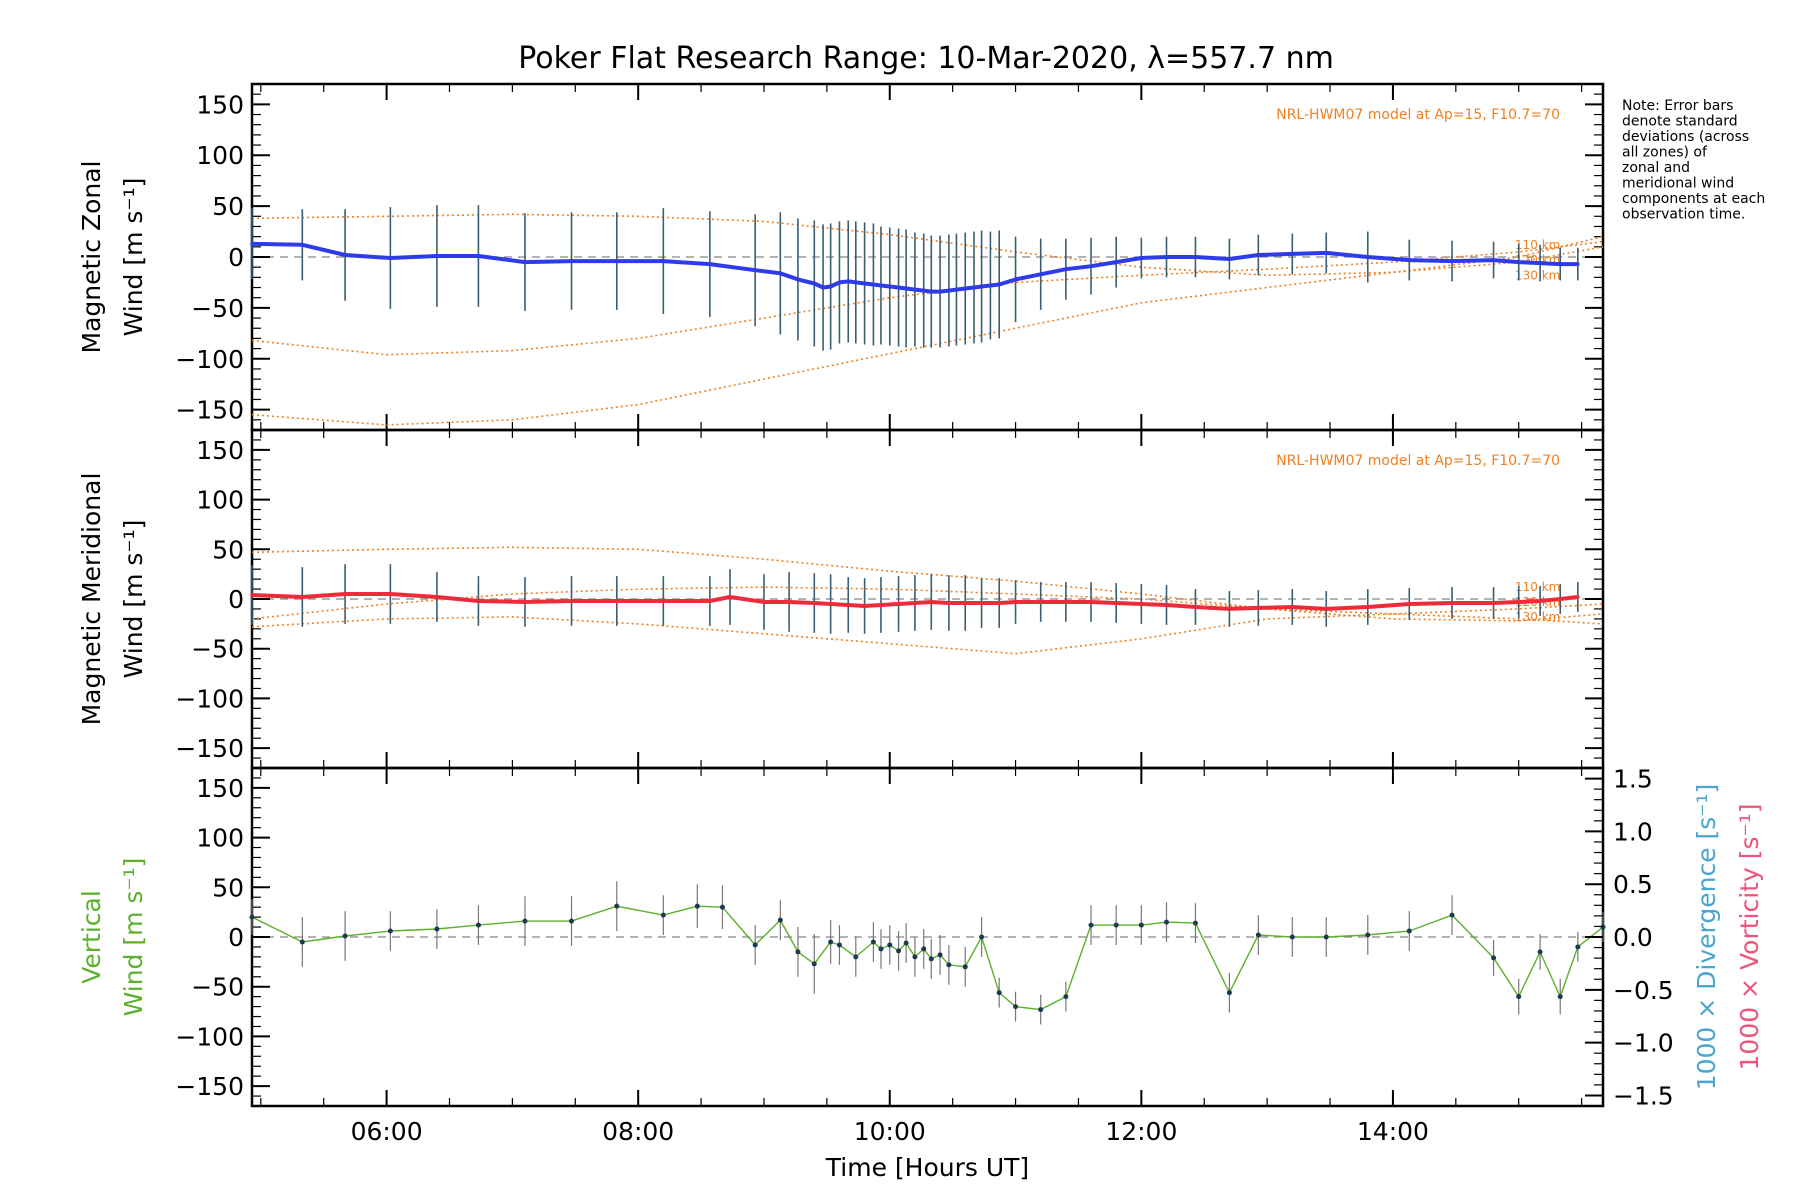 Image resolution: width=1800 pixels, height=1204 pixels. What do you see at coordinates (638, 1131) in the screenshot?
I see `x-tick-label: 08:00` at bounding box center [638, 1131].